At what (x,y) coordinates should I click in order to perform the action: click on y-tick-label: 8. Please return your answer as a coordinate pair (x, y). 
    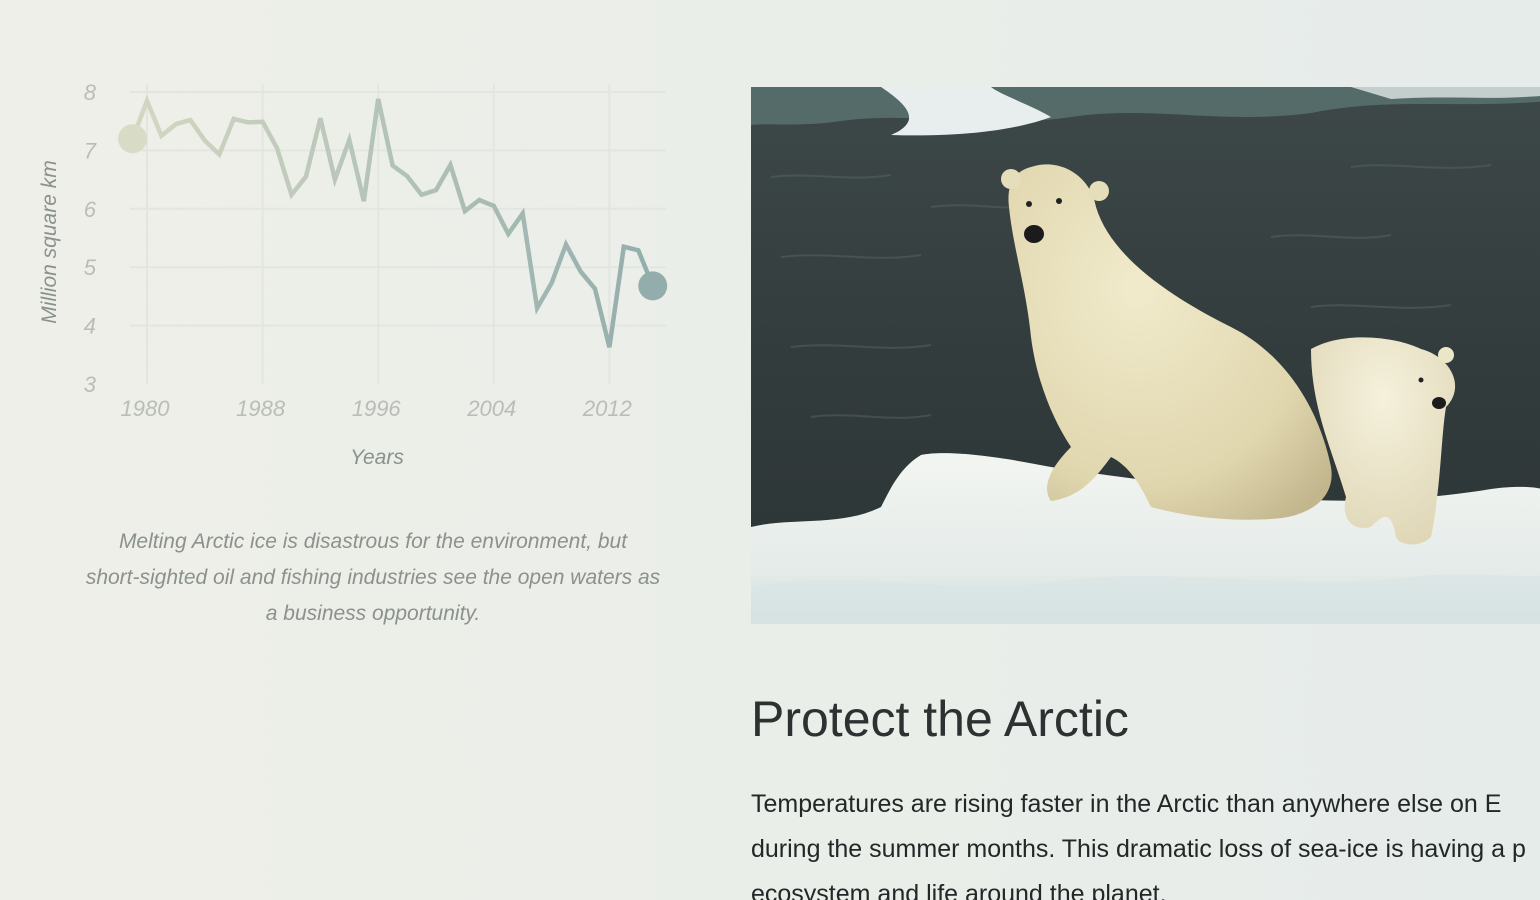
    Looking at the image, I should click on (90, 92).